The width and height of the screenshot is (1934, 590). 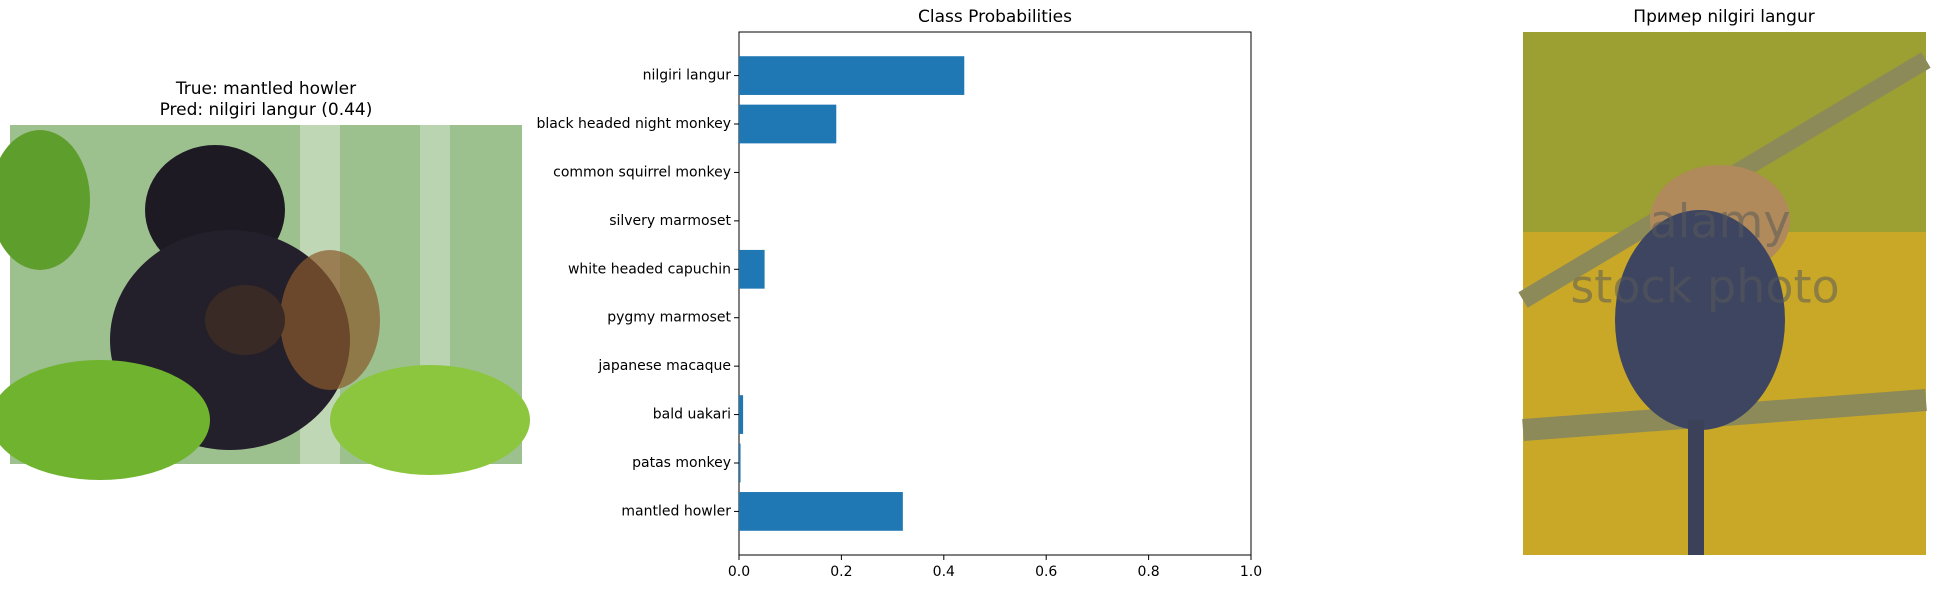 What do you see at coordinates (649, 269) in the screenshot?
I see `y-tick-label: white headed capuchin` at bounding box center [649, 269].